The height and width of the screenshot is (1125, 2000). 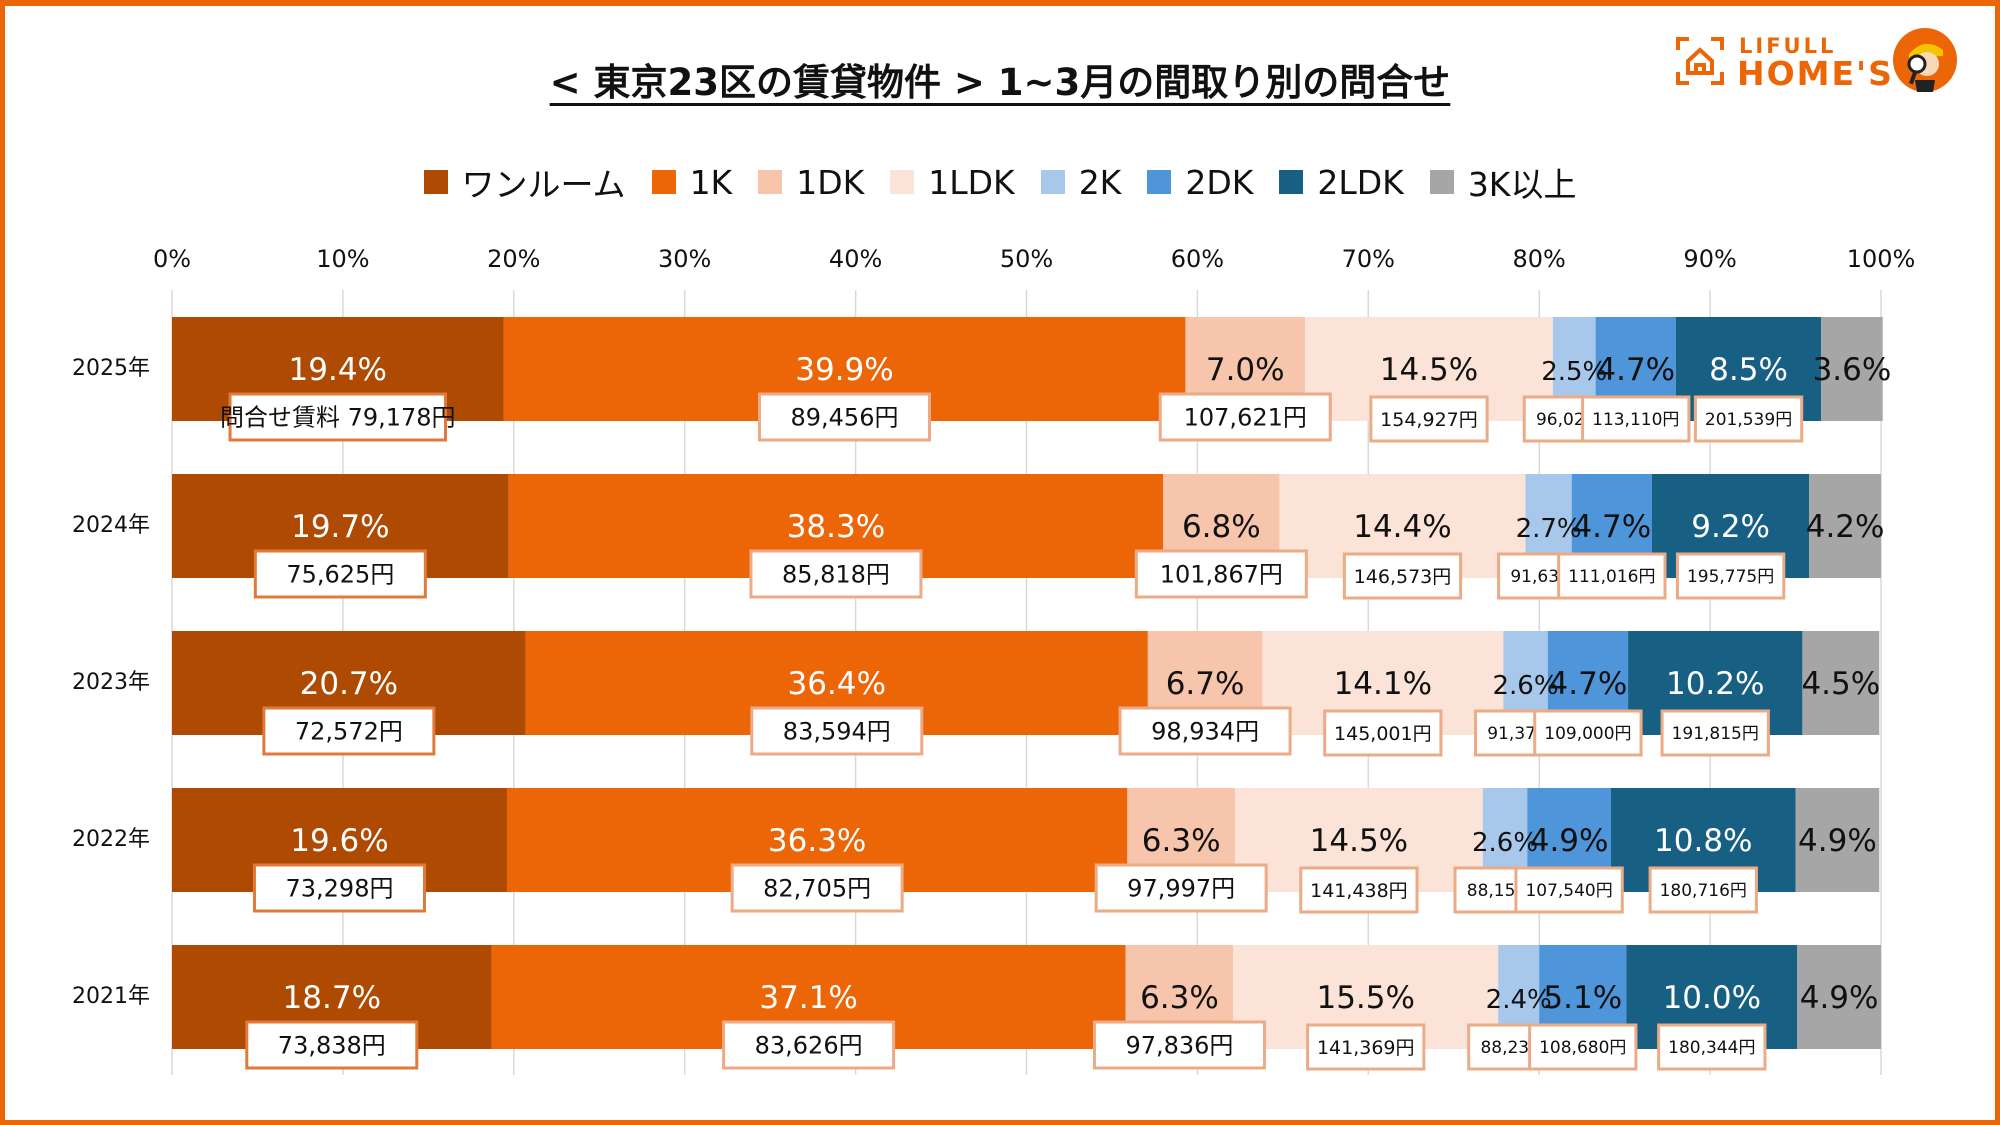 What do you see at coordinates (1703, 841) in the screenshot?
I see `data-label: 10.8%` at bounding box center [1703, 841].